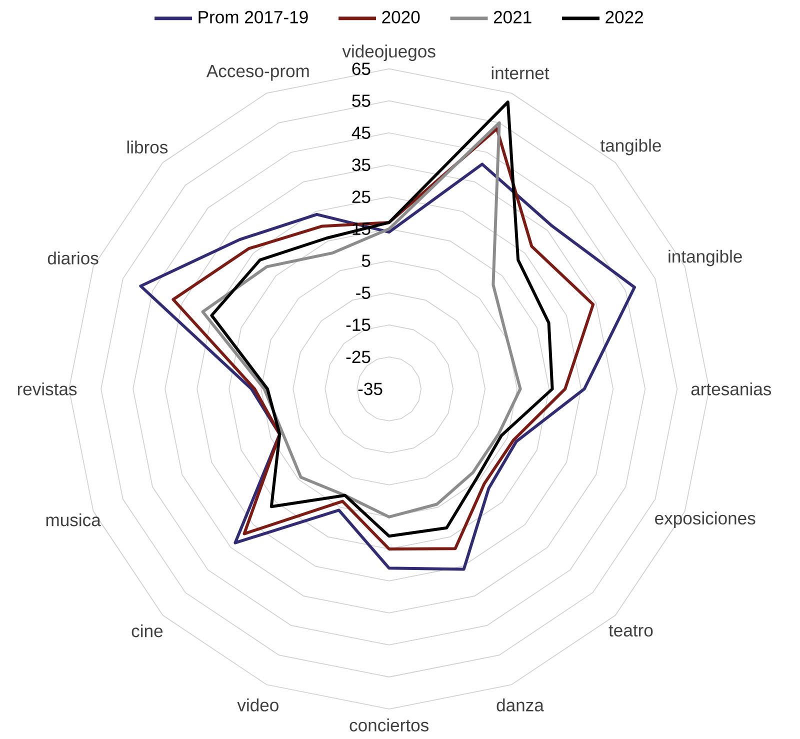 This screenshot has height=739, width=800. Describe the element at coordinates (361, 165) in the screenshot. I see `y-tick-label: 35` at that location.